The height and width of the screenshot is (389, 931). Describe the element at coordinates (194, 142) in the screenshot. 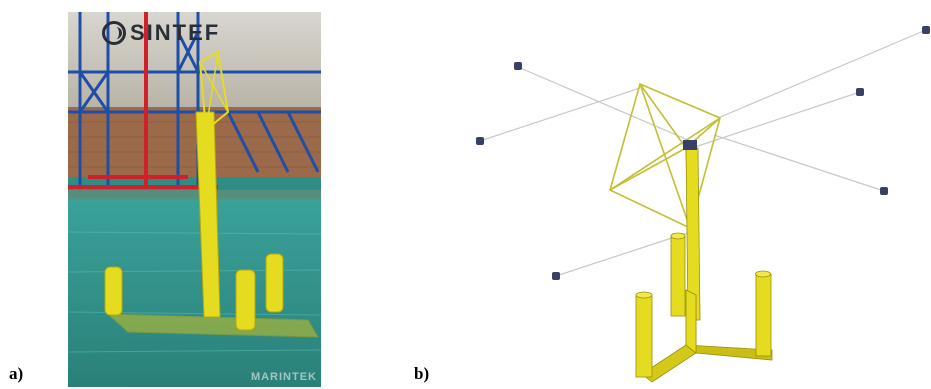

I see `brick-wall` at that location.